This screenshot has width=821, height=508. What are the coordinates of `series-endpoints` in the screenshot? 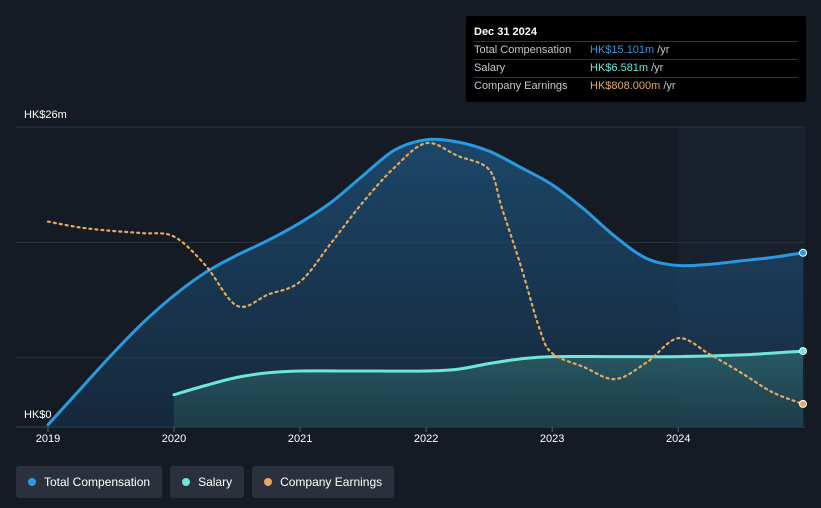 It's located at (803, 328).